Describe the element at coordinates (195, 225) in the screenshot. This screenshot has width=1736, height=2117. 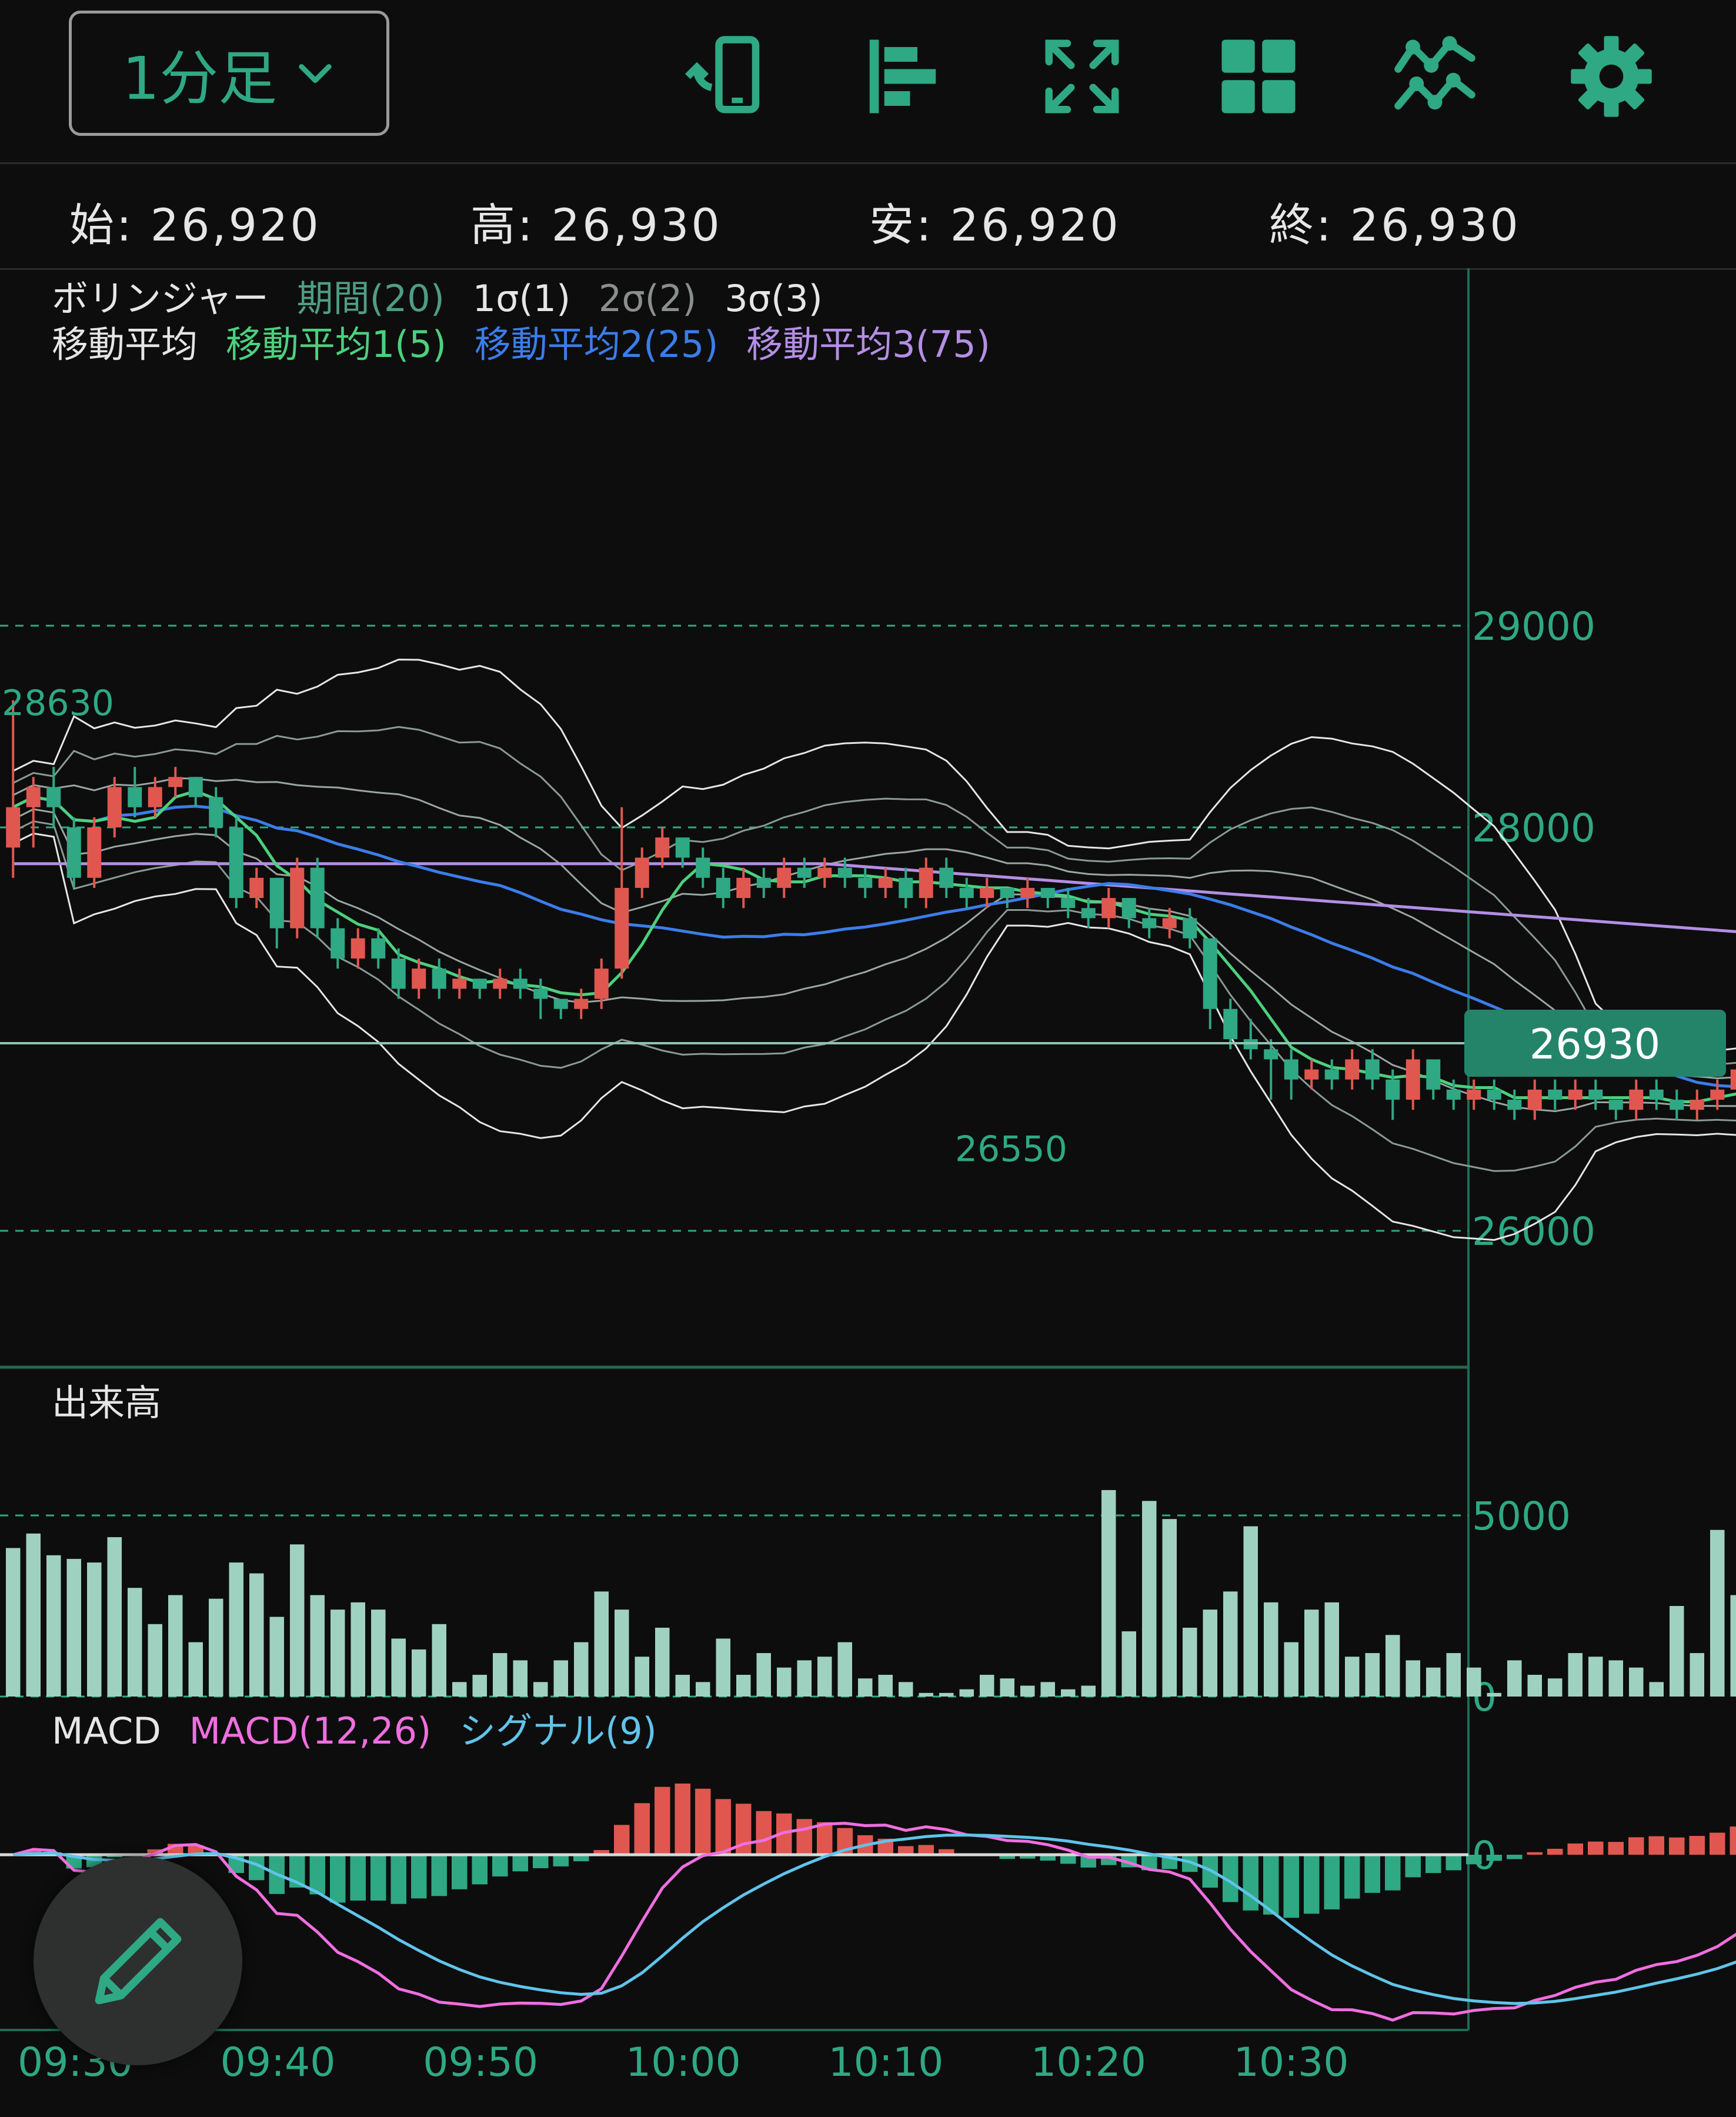
I see `open-value: 始: 26,920` at that location.